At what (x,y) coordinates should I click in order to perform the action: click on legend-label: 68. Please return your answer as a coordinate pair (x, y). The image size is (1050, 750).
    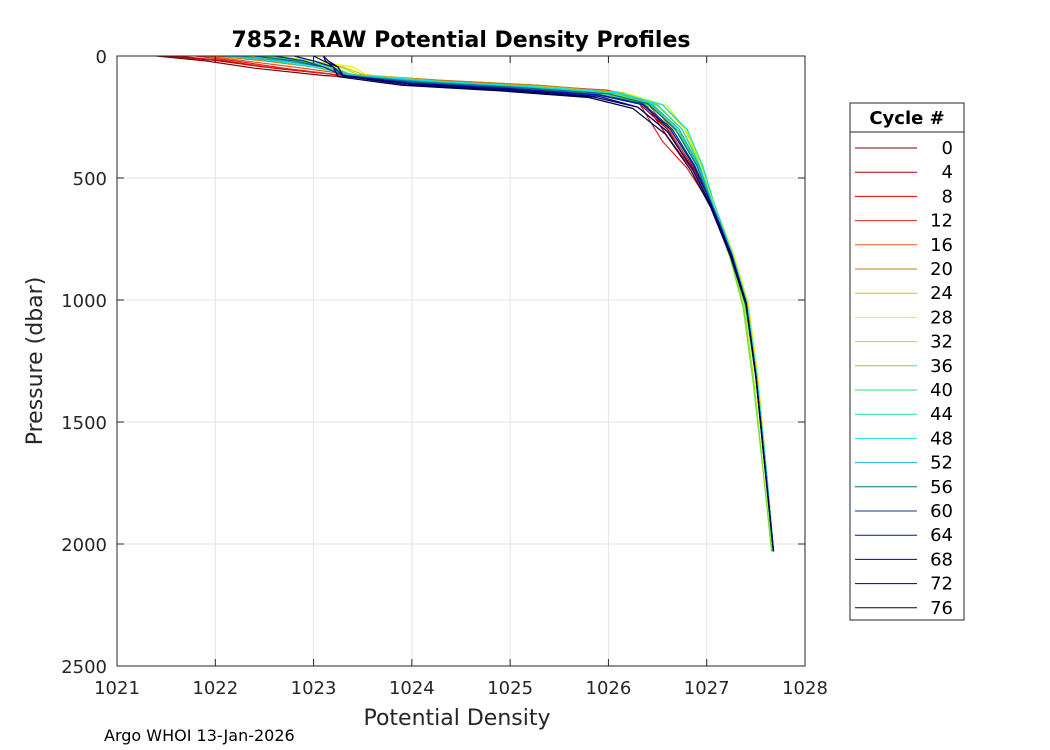
    Looking at the image, I should click on (941, 559).